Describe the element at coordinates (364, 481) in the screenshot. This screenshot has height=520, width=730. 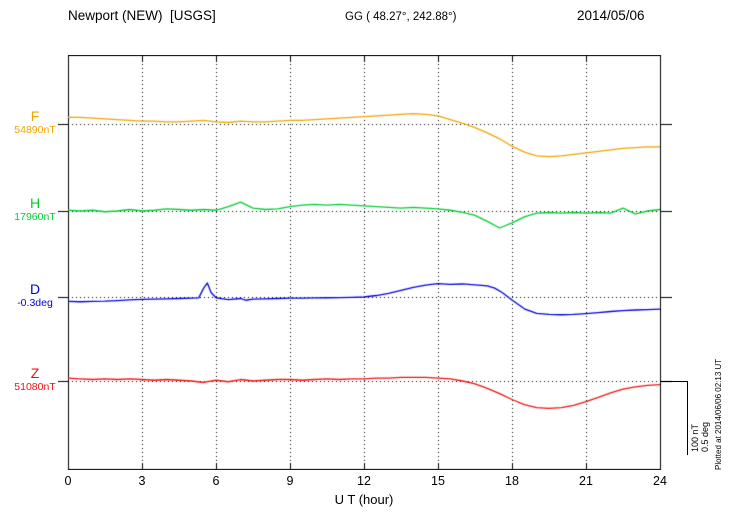
I see `x-tick-label: 12` at that location.